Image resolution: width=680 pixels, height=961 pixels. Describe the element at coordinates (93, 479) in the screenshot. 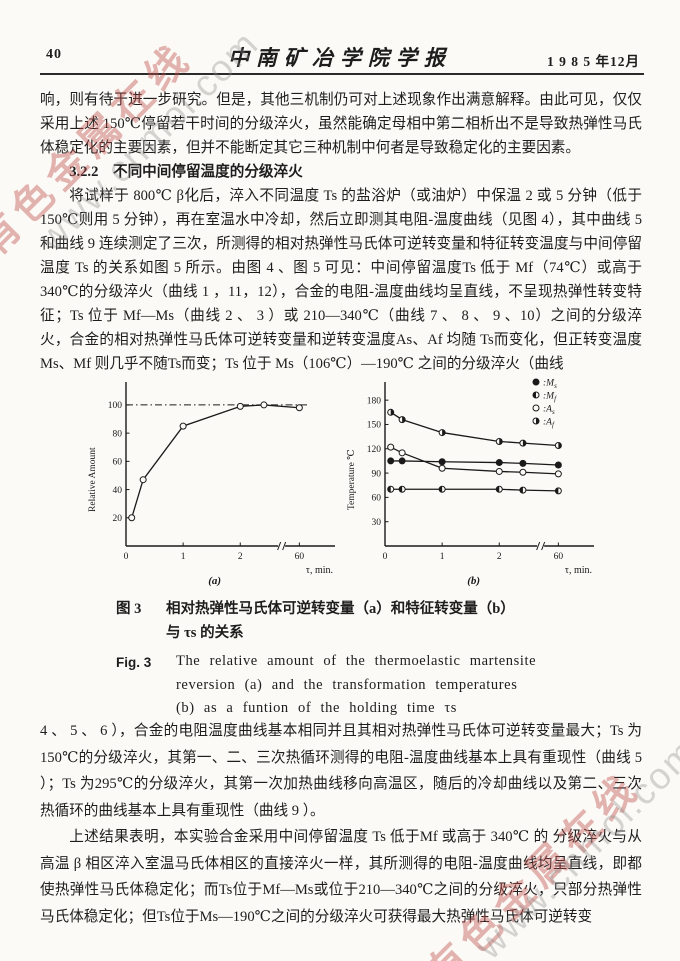

I see `svg-text: Relative Amount` at that location.